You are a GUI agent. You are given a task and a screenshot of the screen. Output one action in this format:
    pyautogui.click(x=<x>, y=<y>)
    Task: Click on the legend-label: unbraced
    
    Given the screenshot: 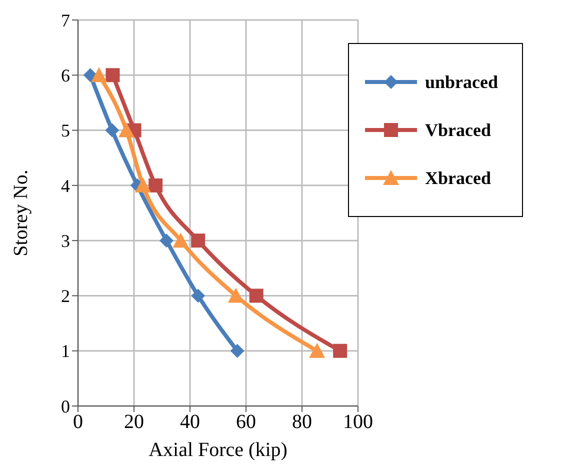 What is the action you would take?
    pyautogui.click(x=461, y=82)
    